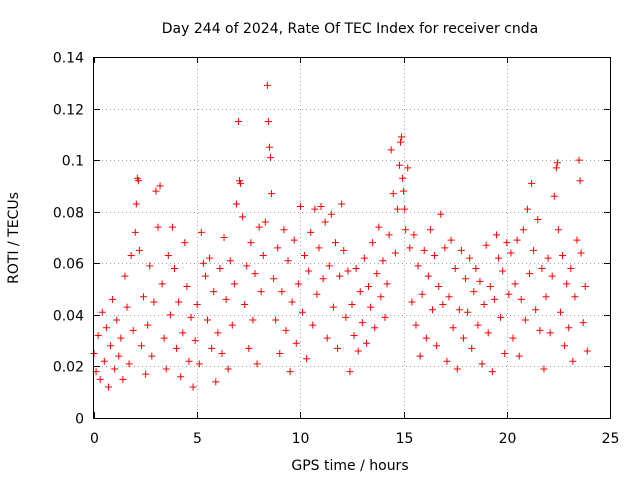  I want to click on x-tick-label: 10, so click(301, 439).